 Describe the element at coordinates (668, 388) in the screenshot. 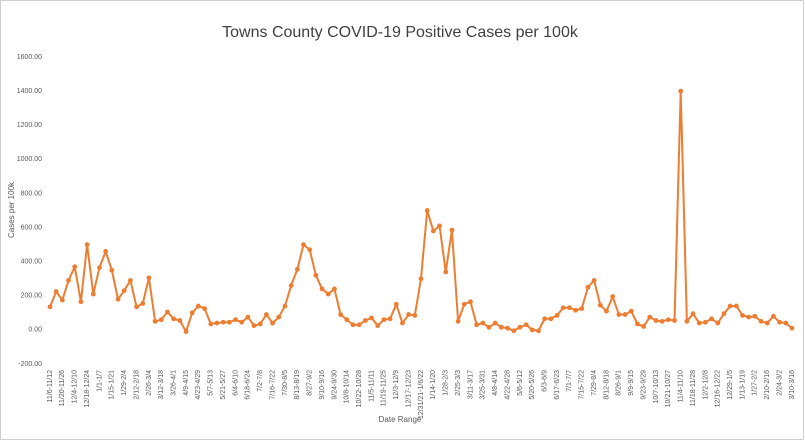

I see `x-tick-label: 10/21-10/27` at that location.